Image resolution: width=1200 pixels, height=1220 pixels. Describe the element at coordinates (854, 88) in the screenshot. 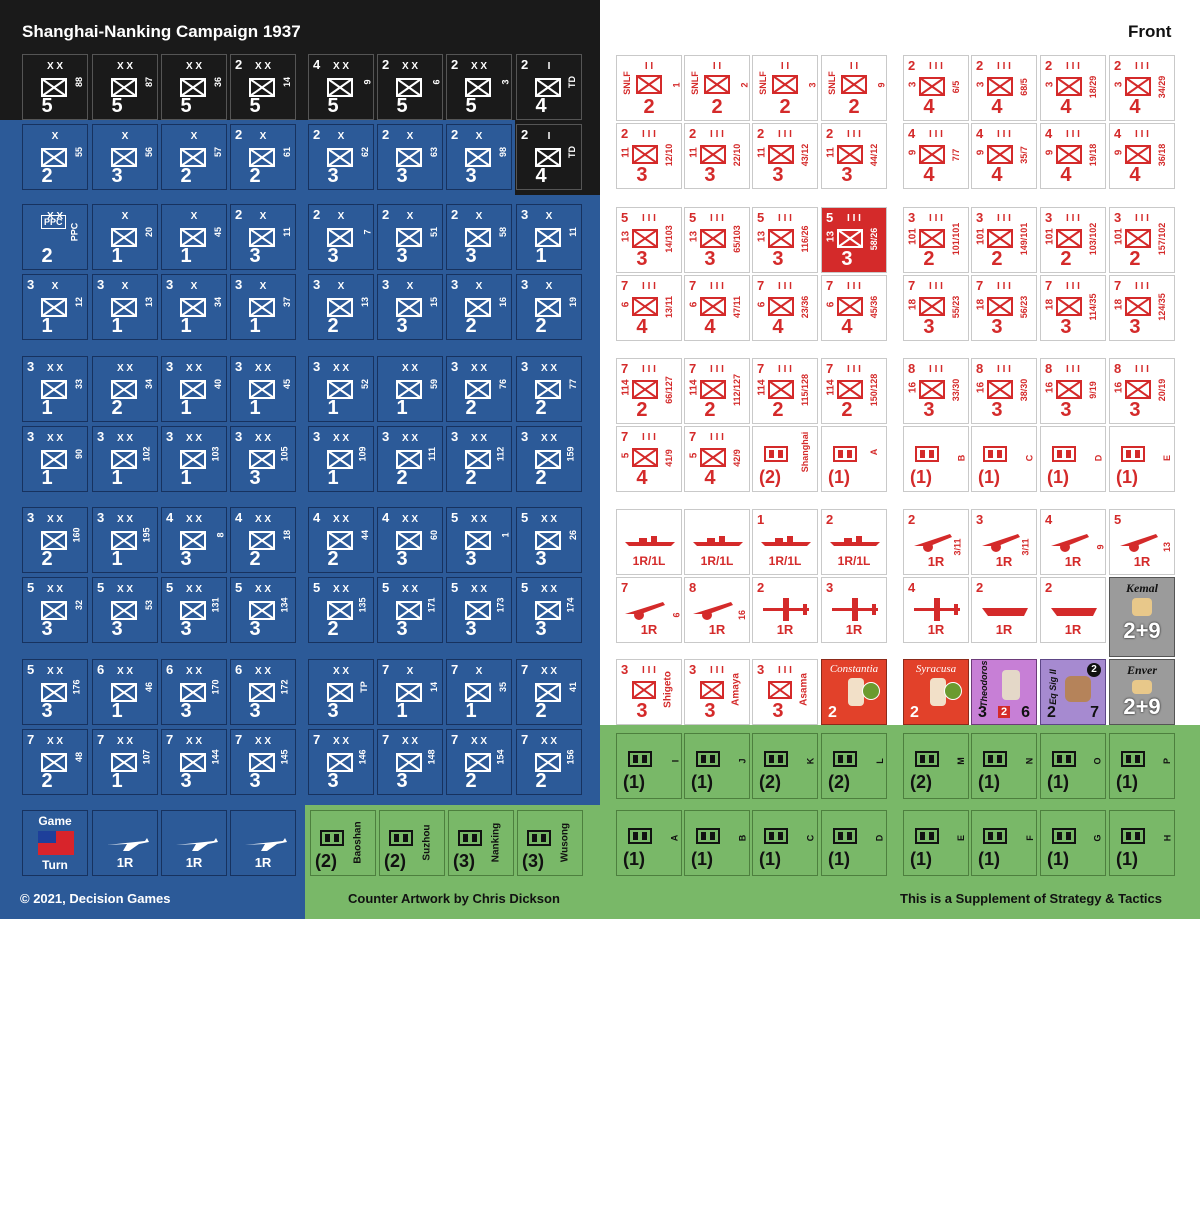

I see `counter-japanese-snlf: I I SNLF 9 2` at that location.